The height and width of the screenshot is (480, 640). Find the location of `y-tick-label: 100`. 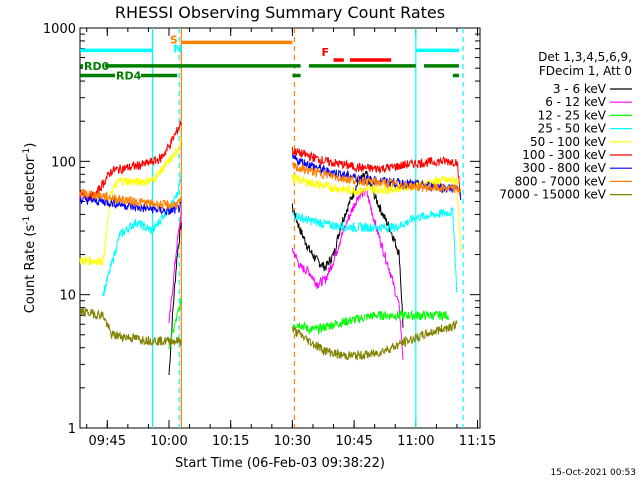

y-tick-label: 100 is located at coordinates (63, 162).